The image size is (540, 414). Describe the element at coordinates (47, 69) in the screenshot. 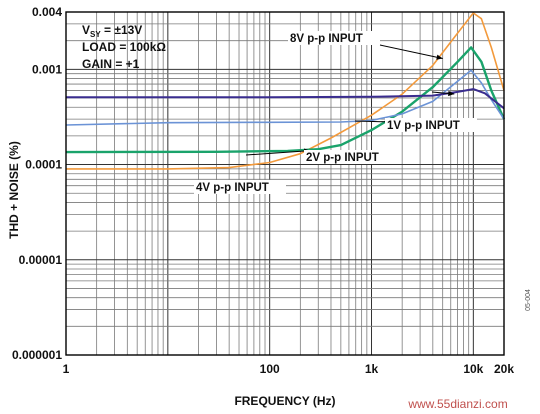

I see `y-tick-label: 0.001` at that location.